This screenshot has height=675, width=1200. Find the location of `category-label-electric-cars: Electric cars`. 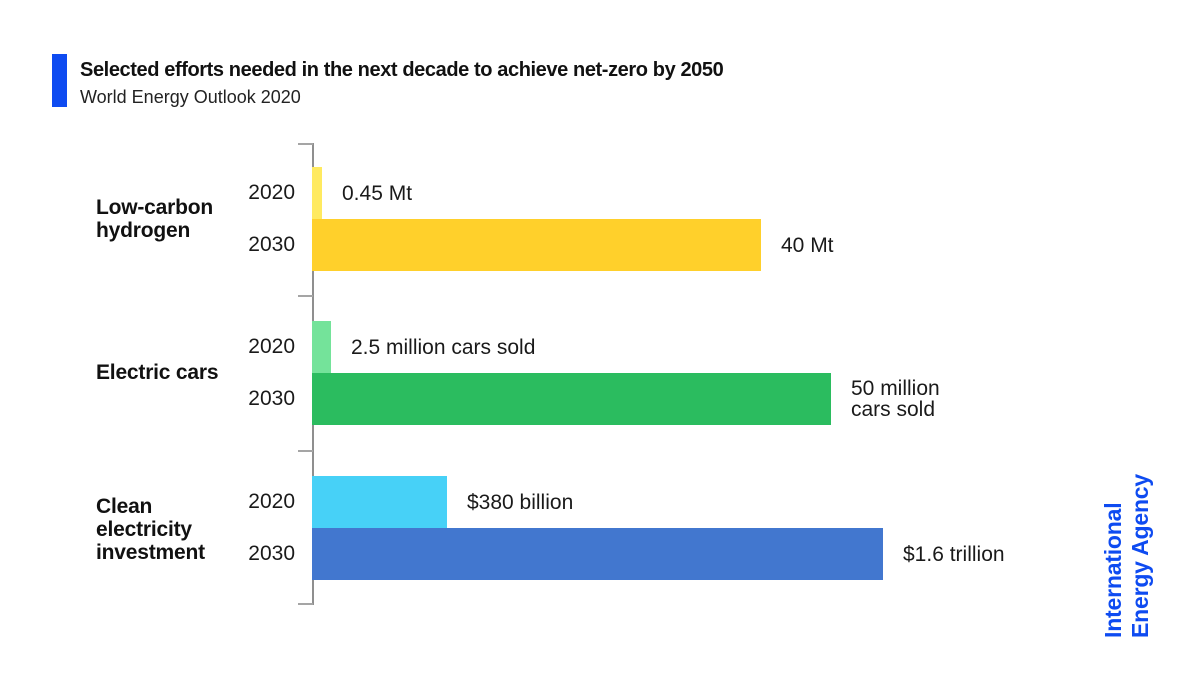

category-label-electric-cars: Electric cars is located at coordinates (157, 372).